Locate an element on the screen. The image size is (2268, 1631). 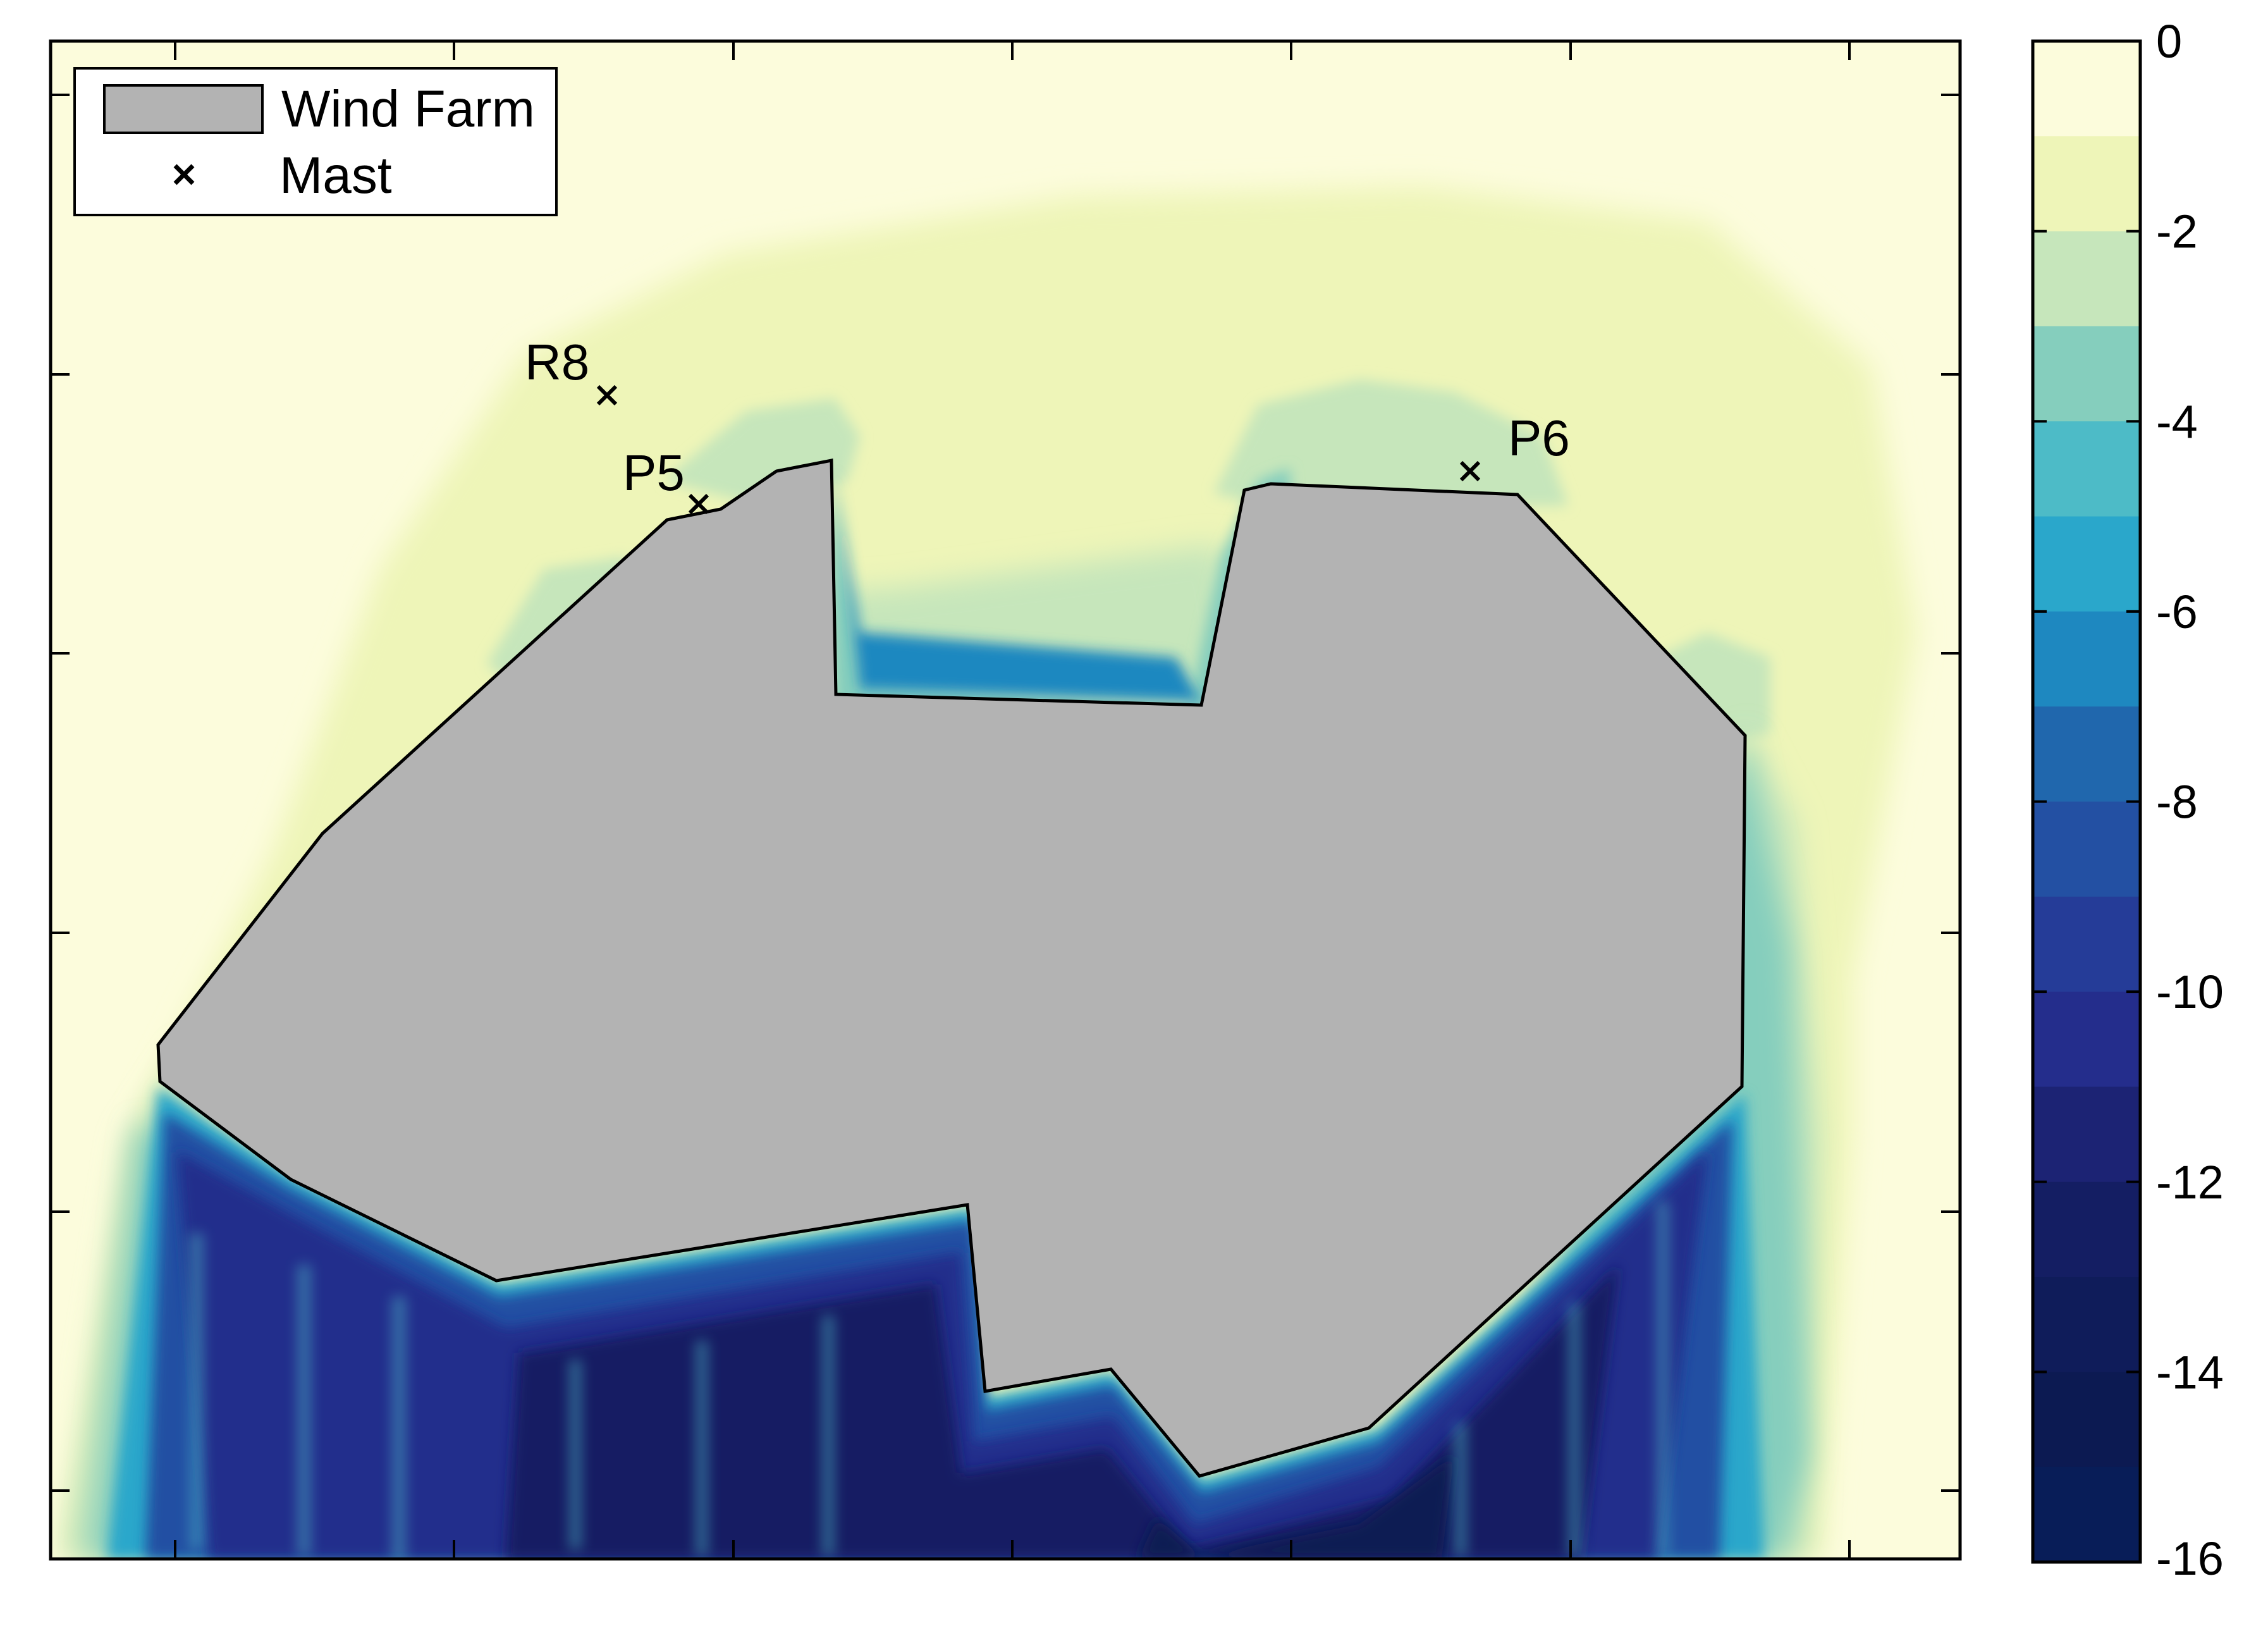
mast-label-p6: P6 is located at coordinates (1539, 438).